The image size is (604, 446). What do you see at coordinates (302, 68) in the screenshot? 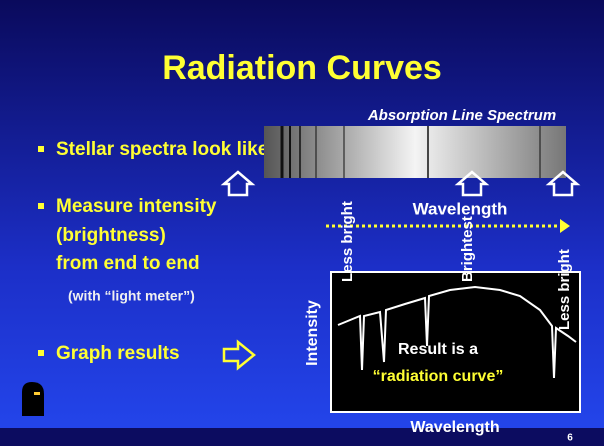
I see `title: Radiation Curves` at bounding box center [302, 68].